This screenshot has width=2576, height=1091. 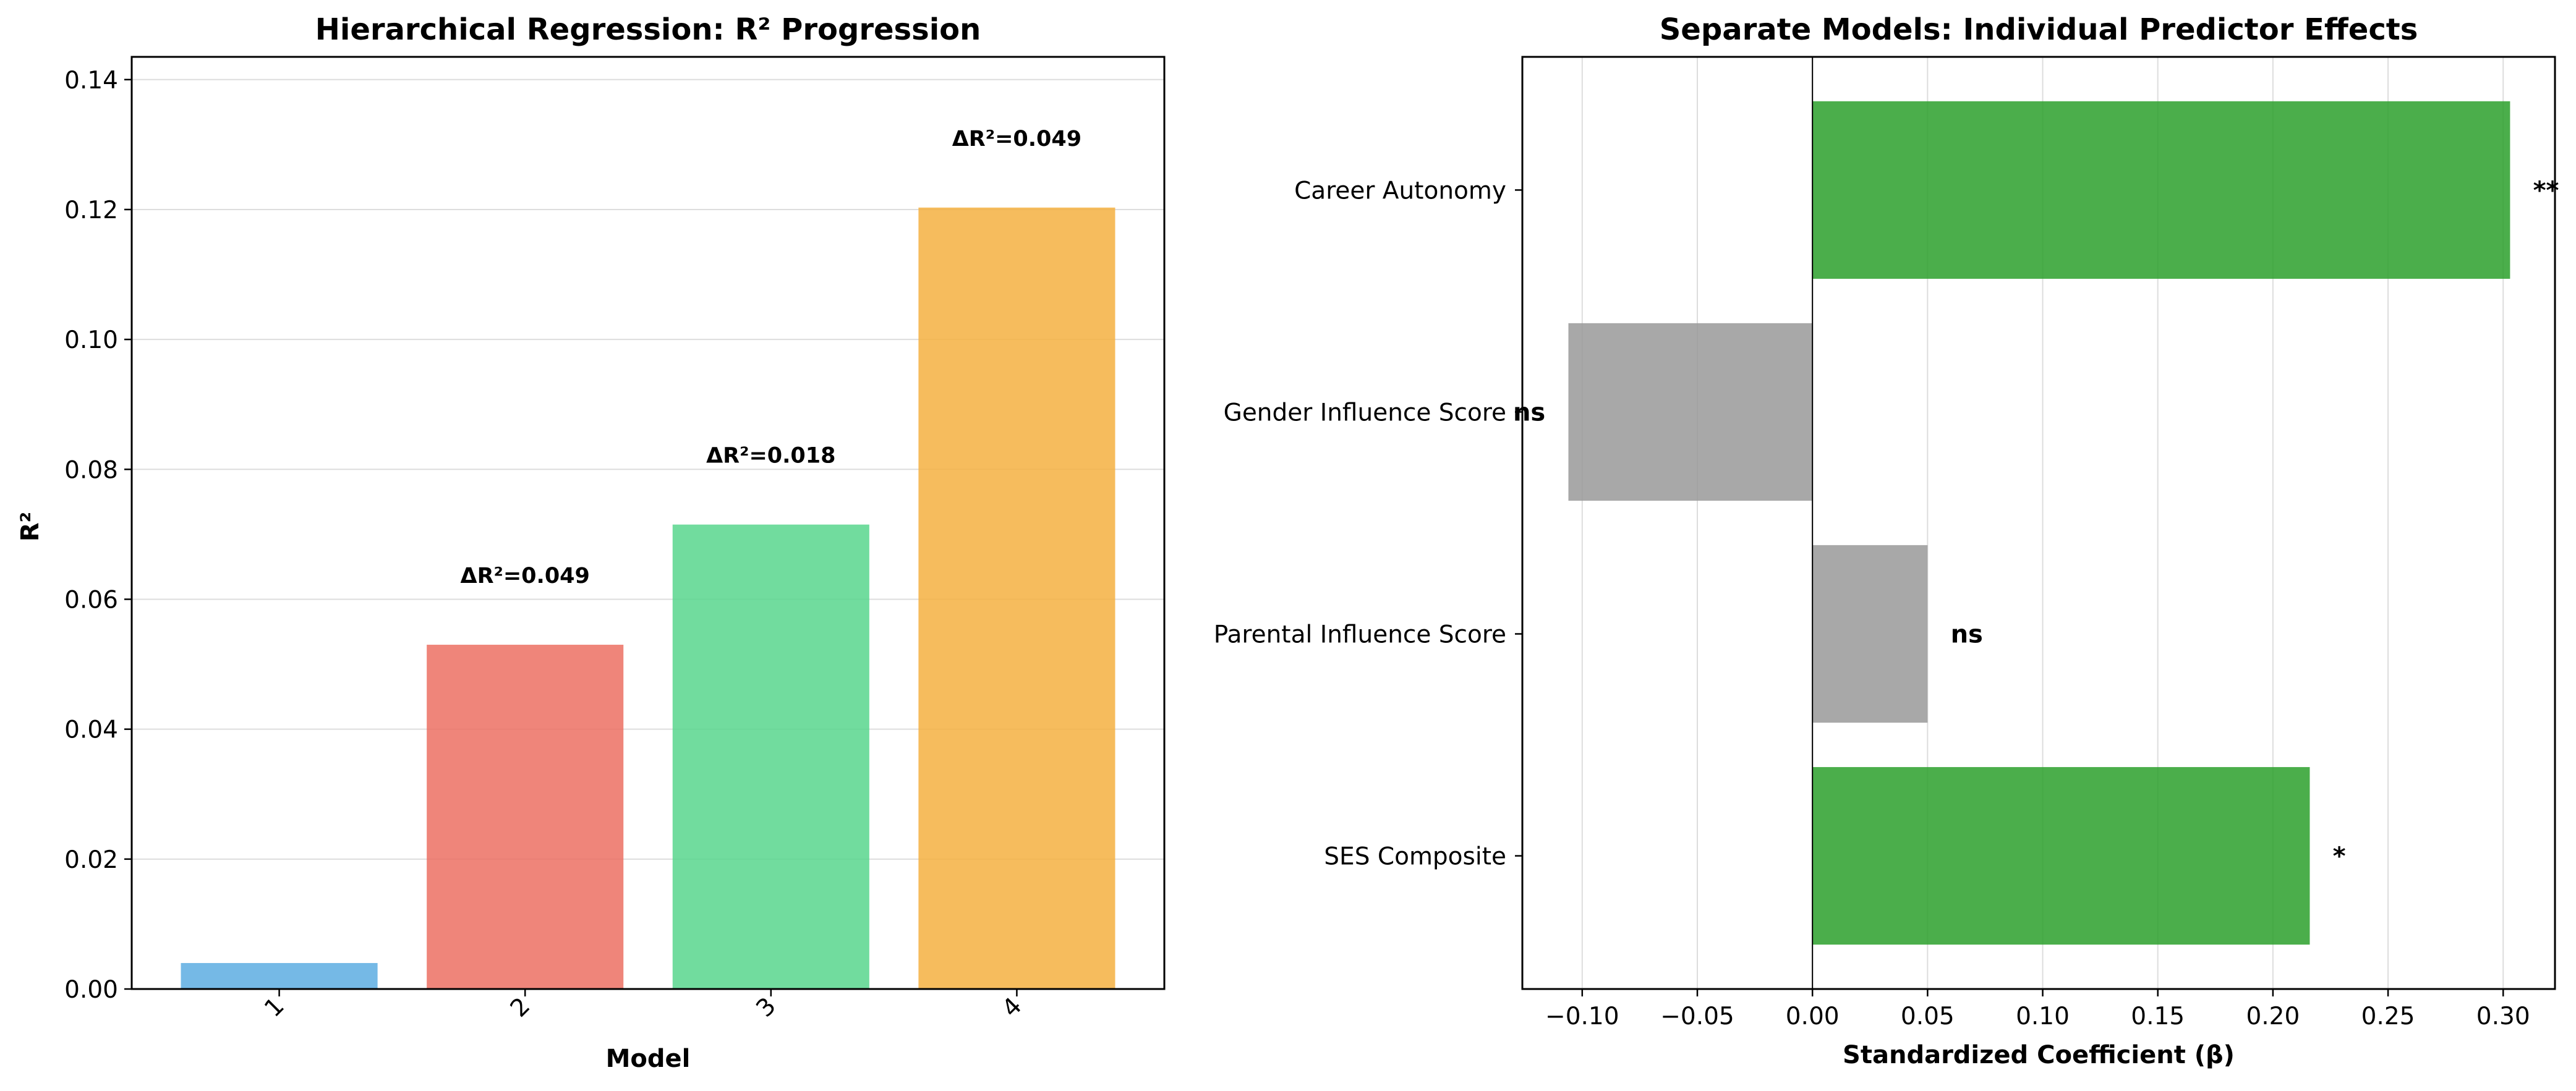 What do you see at coordinates (1813, 1016) in the screenshot?
I see `right-x-tick-label: 0.00` at bounding box center [1813, 1016].